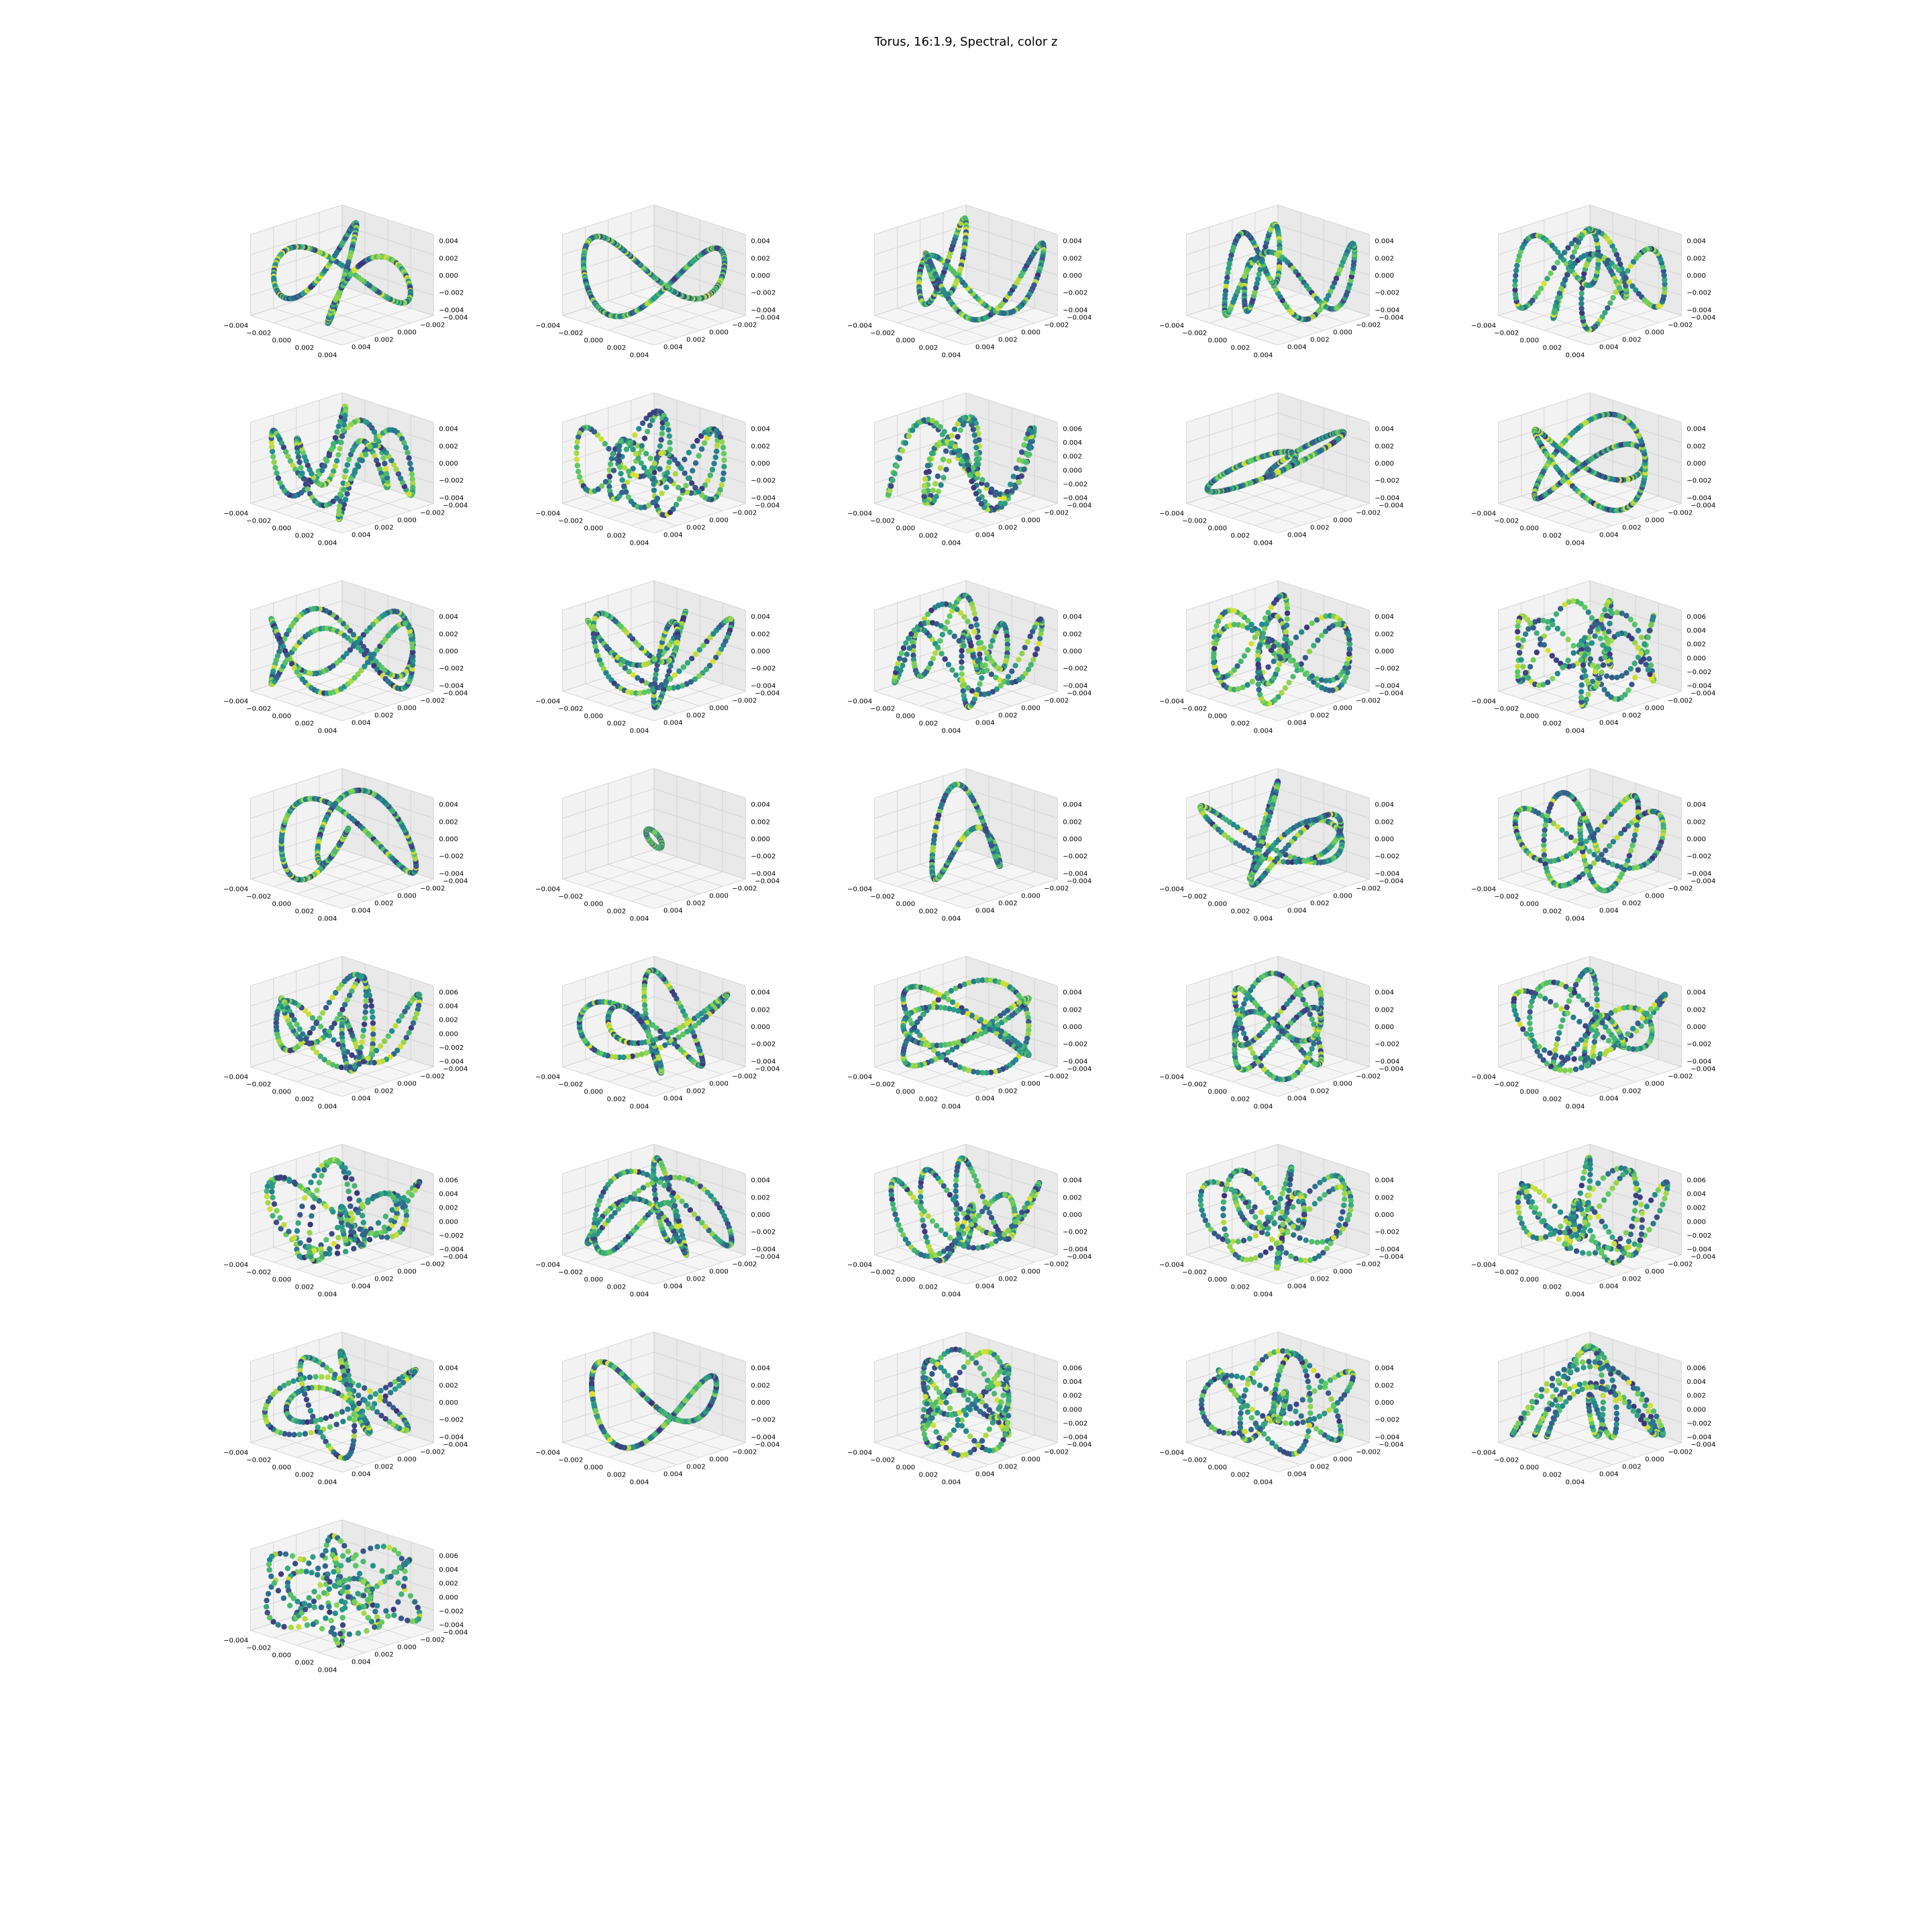 This screenshot has height=1932, width=1932. Describe the element at coordinates (639, 543) in the screenshot. I see `x-tick-label: 0.004` at that location.